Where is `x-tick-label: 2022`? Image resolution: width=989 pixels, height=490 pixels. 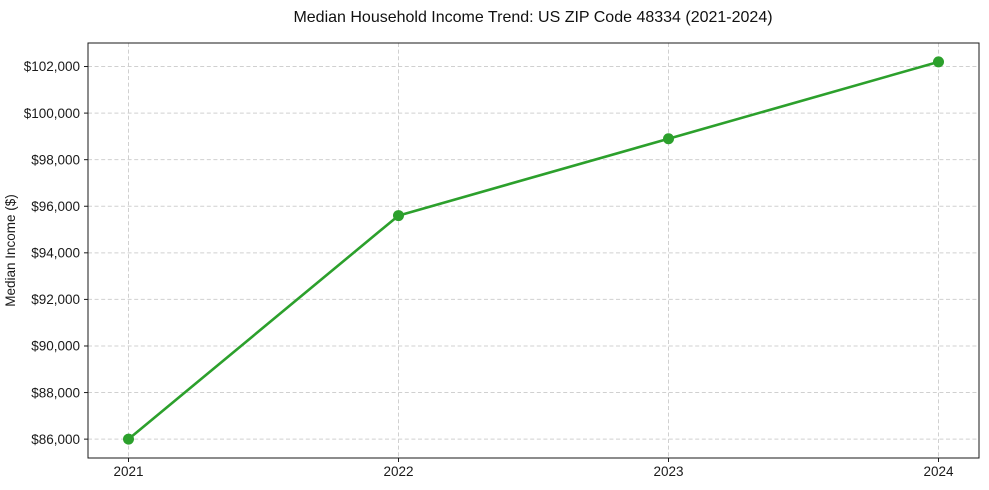 x-tick-label: 2022 is located at coordinates (398, 471).